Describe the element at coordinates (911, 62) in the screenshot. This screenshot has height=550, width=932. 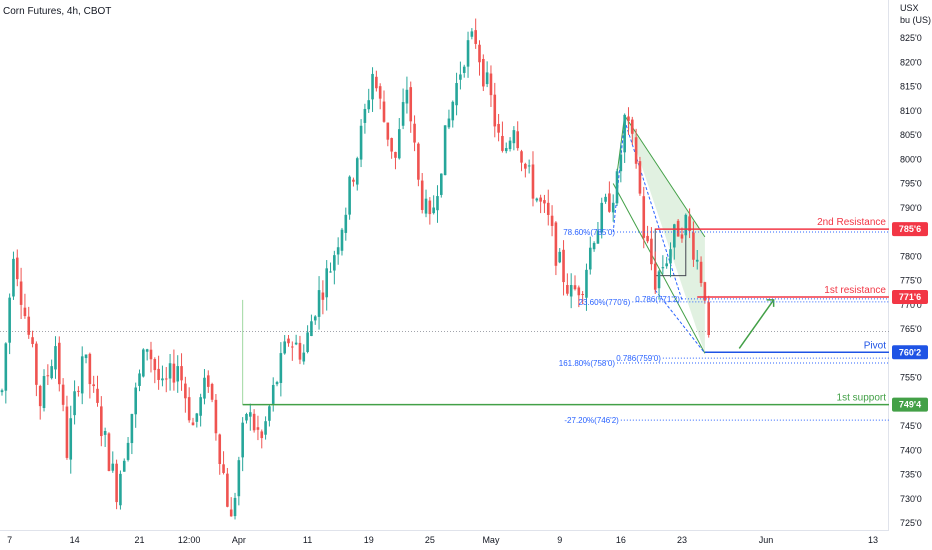
I see `price-tick-label: 820'0` at that location.